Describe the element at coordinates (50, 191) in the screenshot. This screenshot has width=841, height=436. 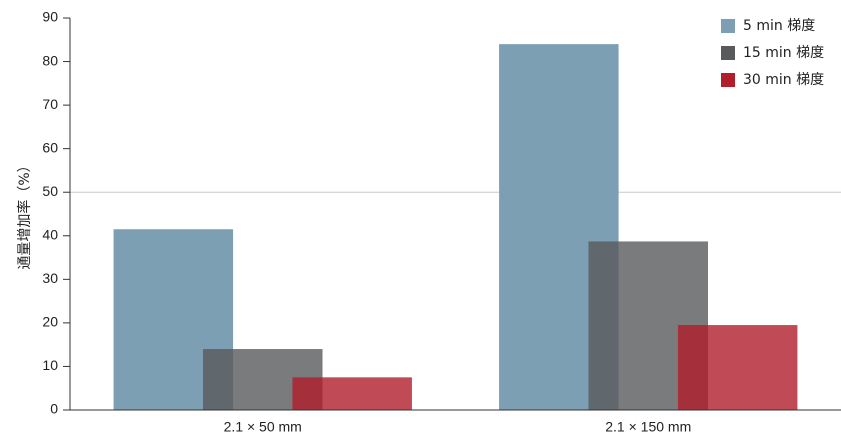
I see `y-tick-label: 50` at that location.